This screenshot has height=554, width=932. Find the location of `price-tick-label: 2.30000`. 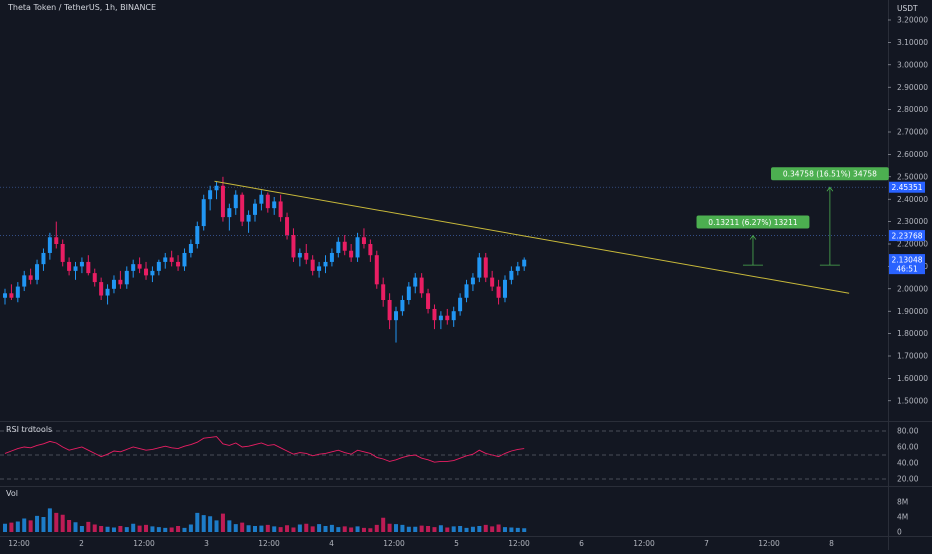

price-tick-label: 2.30000 is located at coordinates (912, 221).